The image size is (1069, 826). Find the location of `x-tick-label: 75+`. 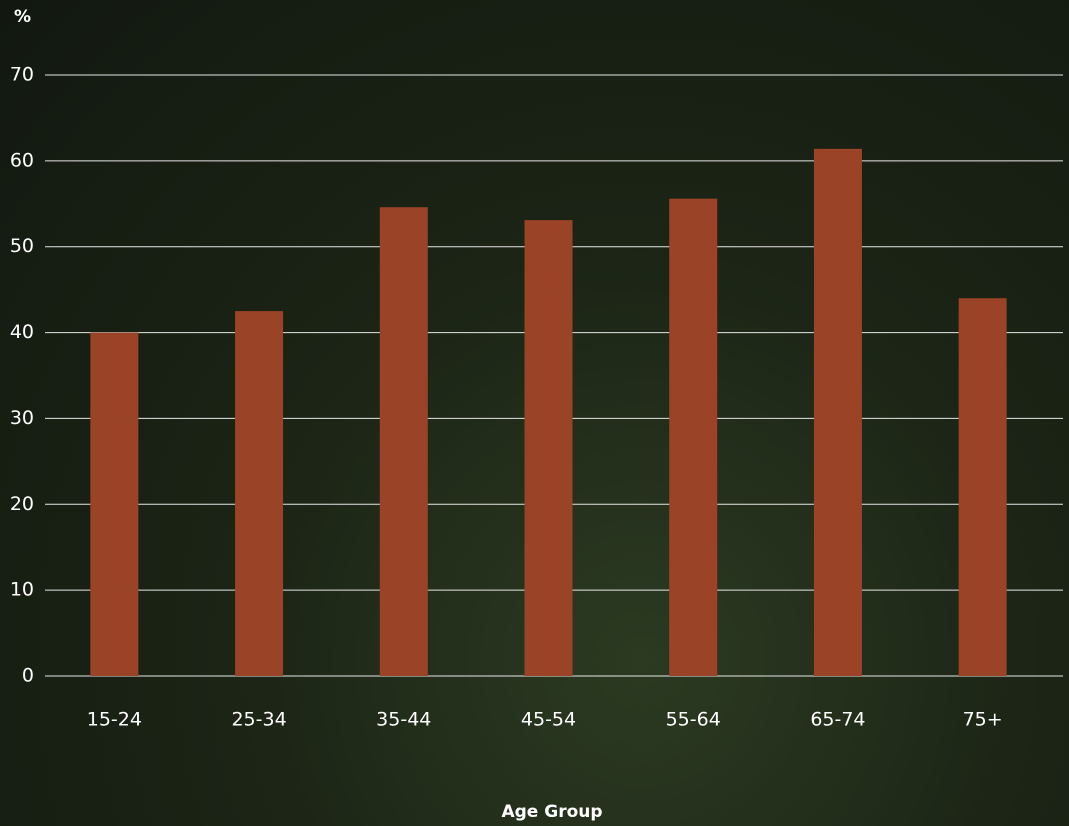

x-tick-label: 75+ is located at coordinates (983, 720).